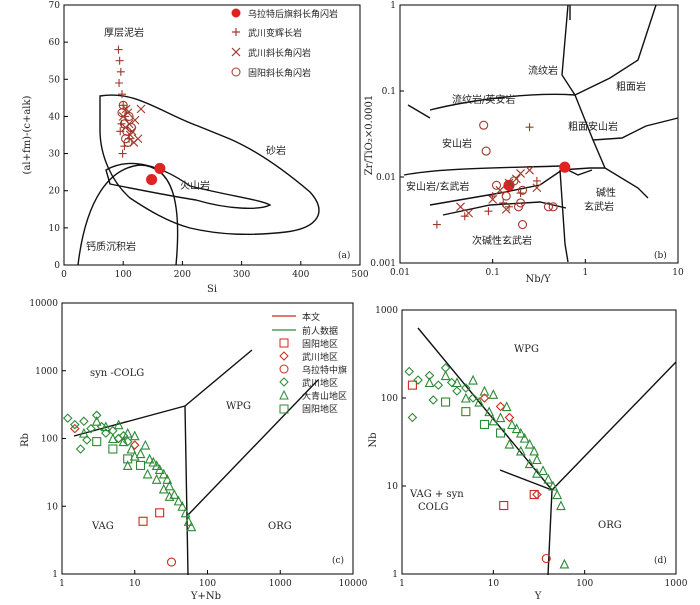  Describe the element at coordinates (359, 275) in the screenshot. I see `x-tick-label: 500` at that location.